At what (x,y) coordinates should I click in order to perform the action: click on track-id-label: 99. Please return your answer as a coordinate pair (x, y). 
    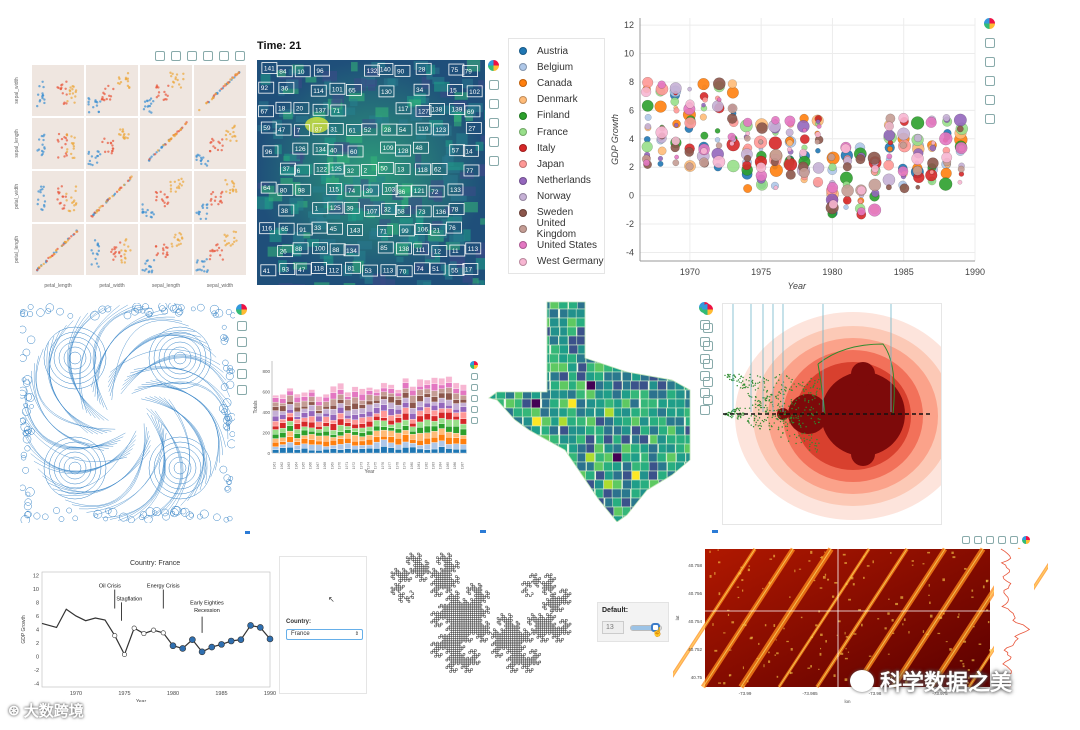
    Looking at the image, I should click on (405, 231).